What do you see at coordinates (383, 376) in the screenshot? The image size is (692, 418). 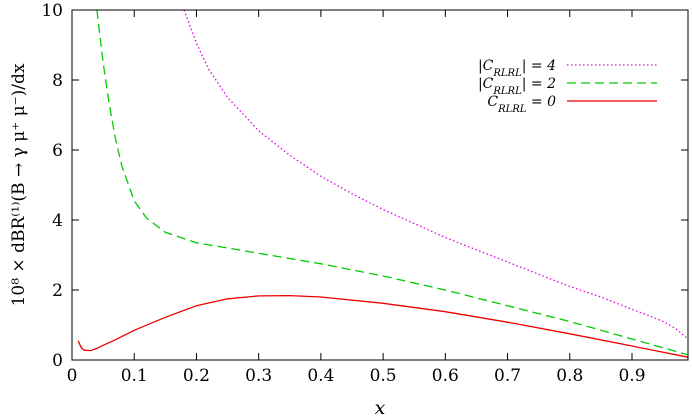 I see `x-tick-label: 0.5` at bounding box center [383, 376].